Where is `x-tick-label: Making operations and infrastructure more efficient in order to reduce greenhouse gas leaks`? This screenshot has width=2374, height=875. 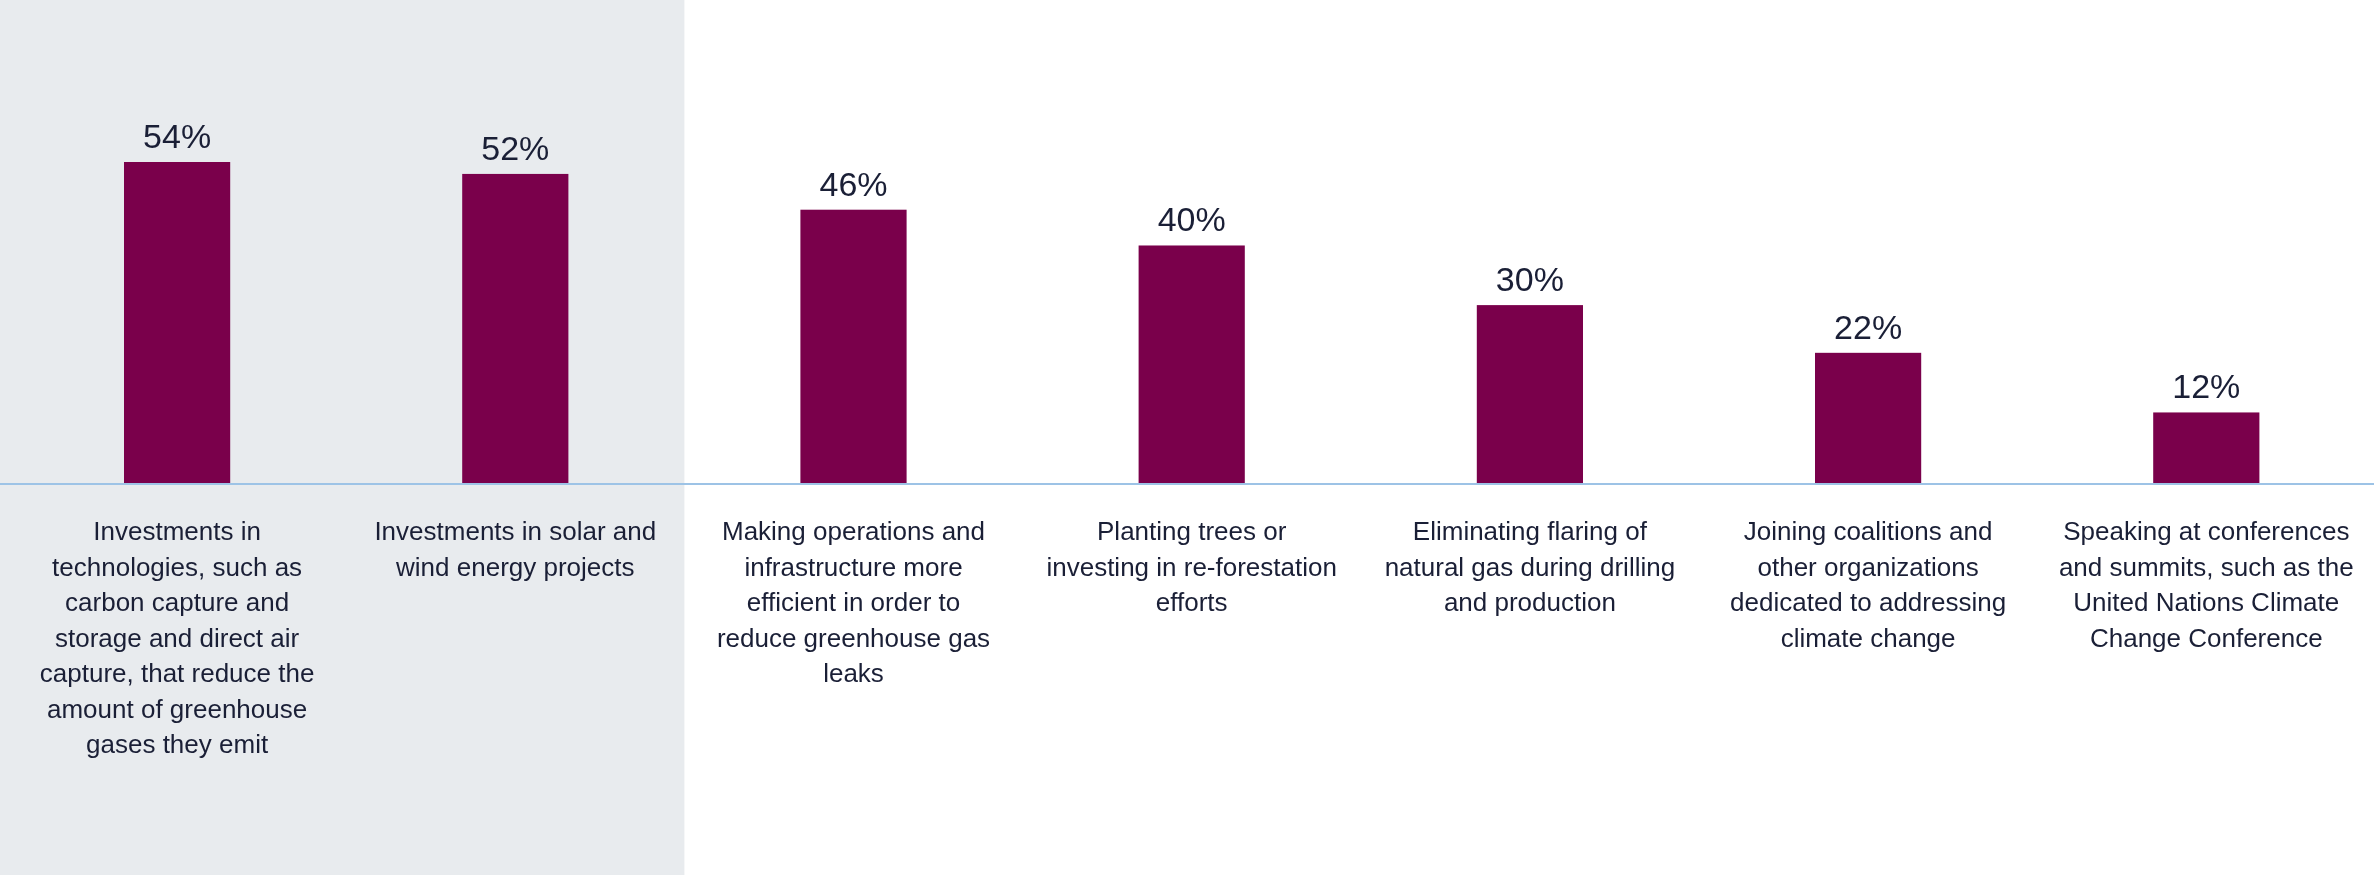 x-tick-label: Making operations and infrastructure more efficient in order to reduce greenhouse gas leaks is located at coordinates (853, 602).